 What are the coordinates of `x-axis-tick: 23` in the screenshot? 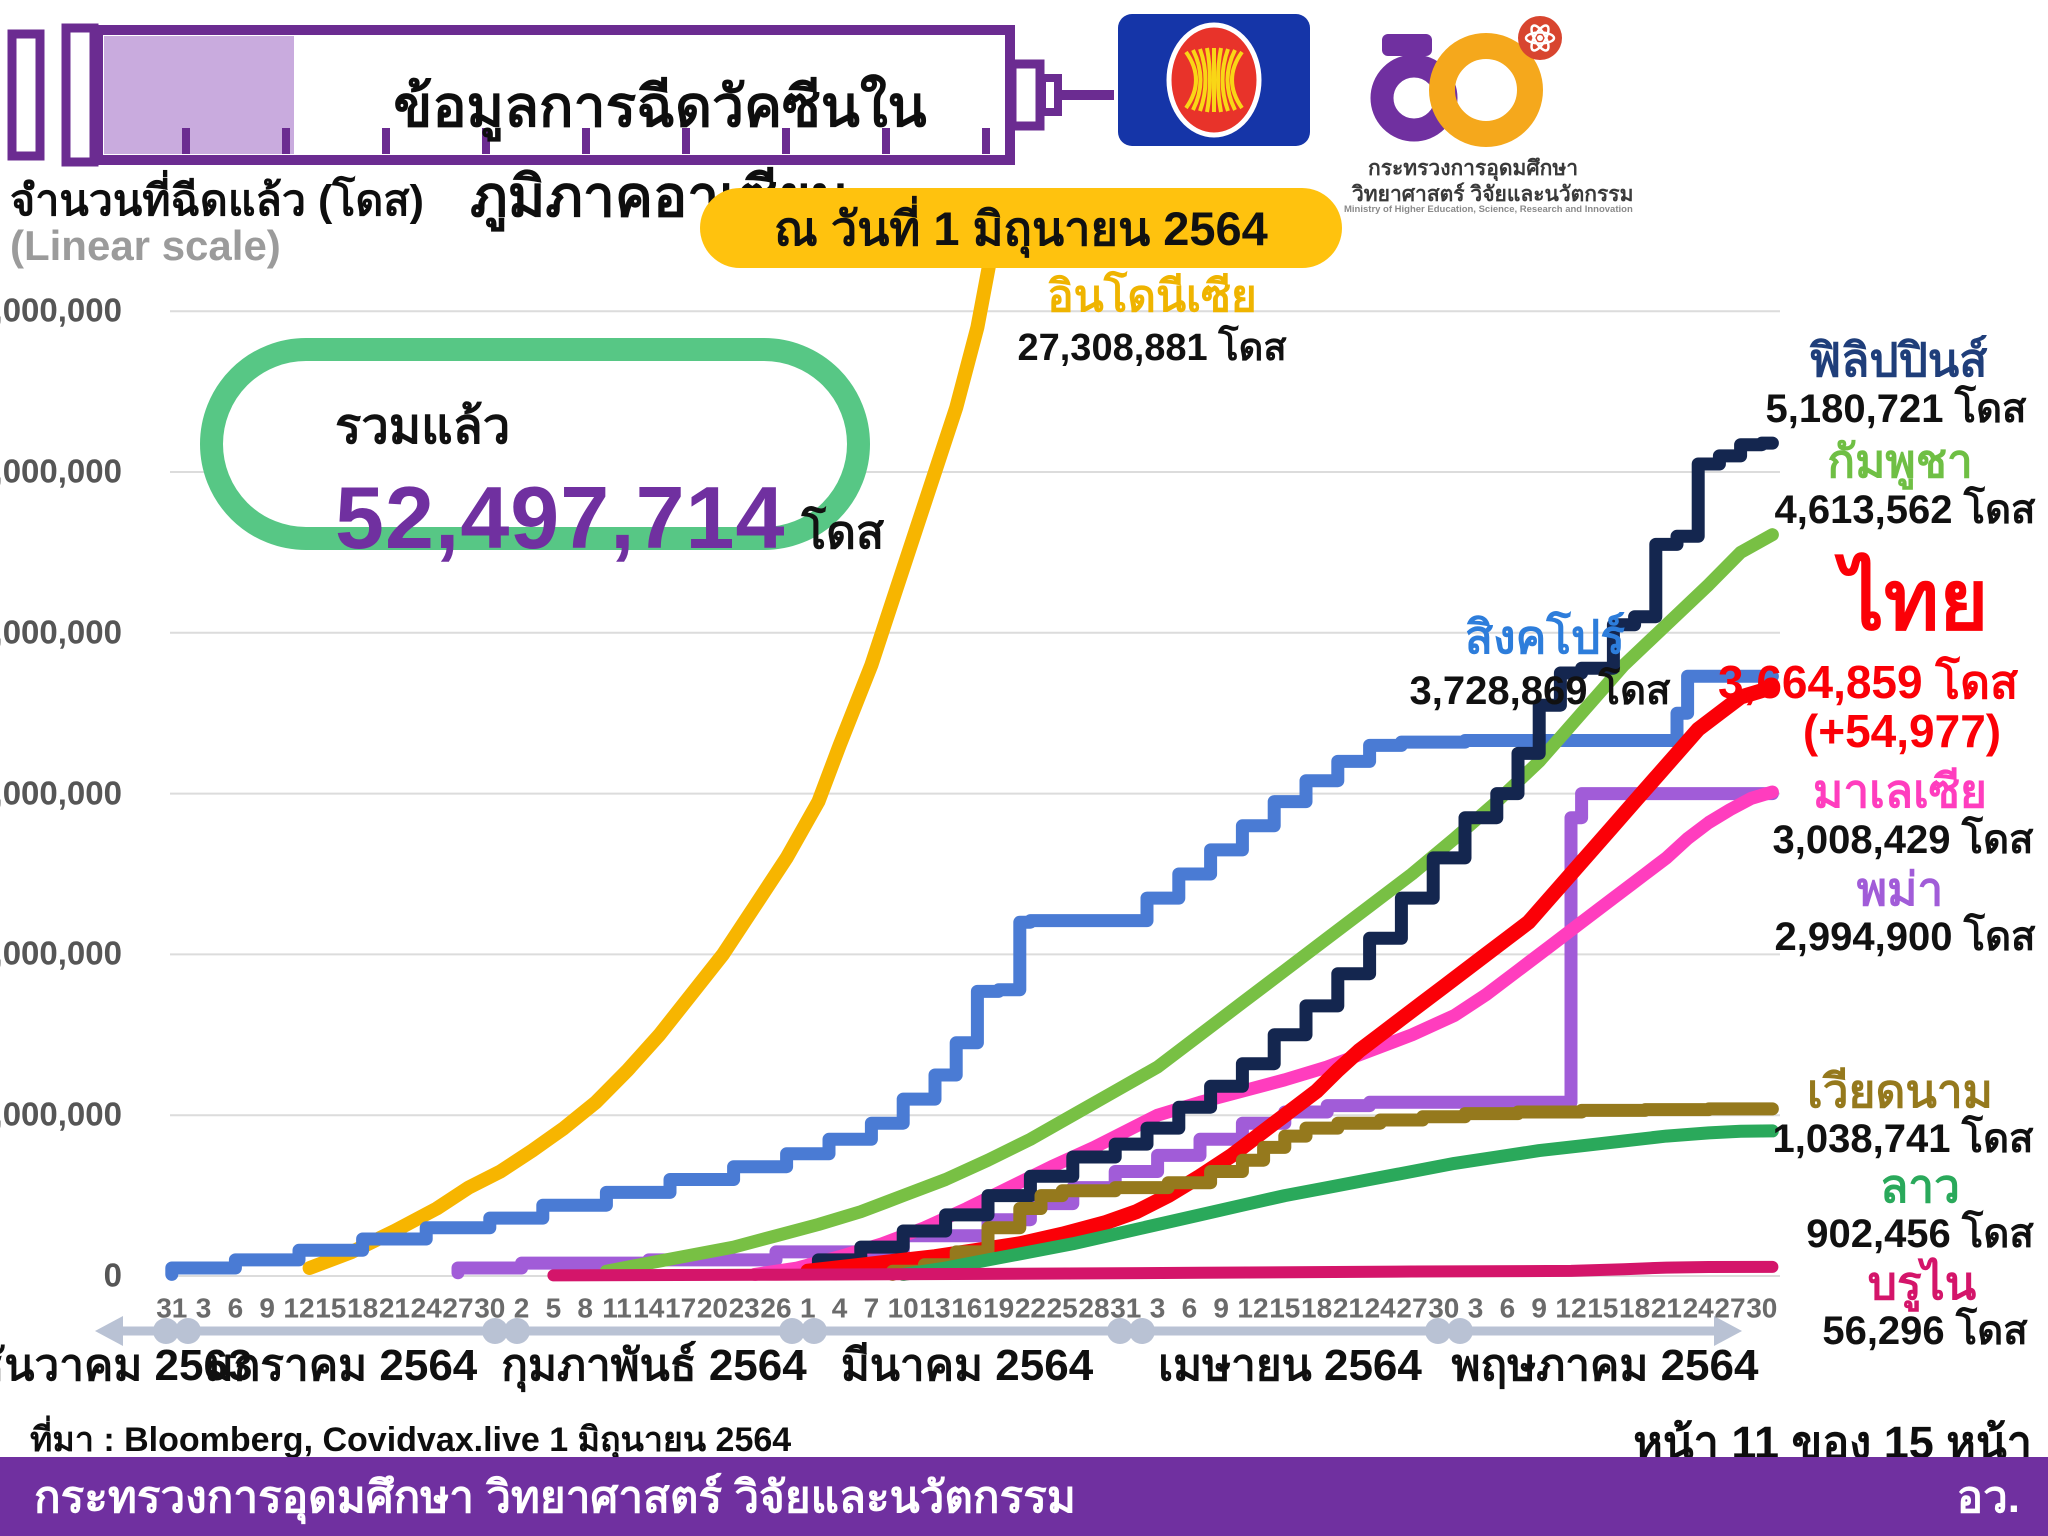 It's located at (744, 1308).